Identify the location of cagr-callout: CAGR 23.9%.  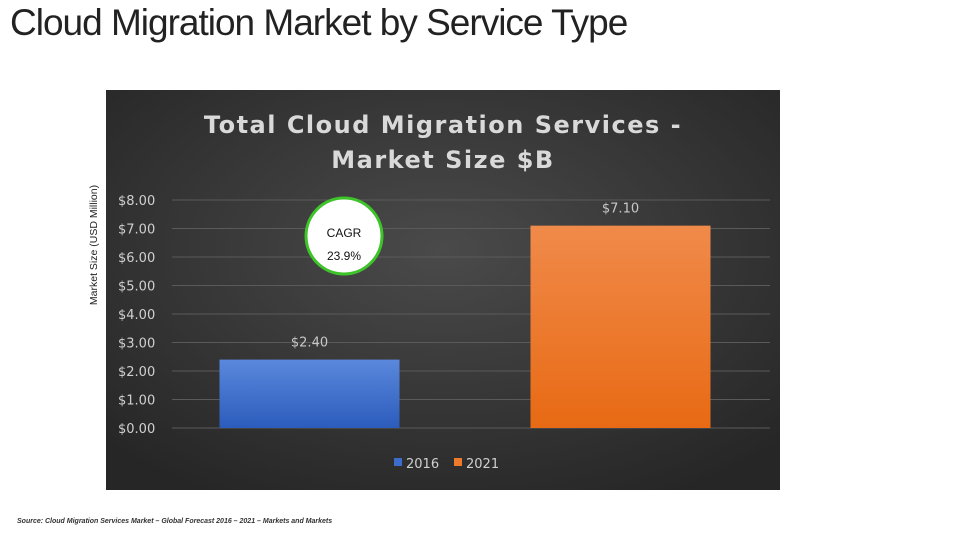
(344, 236).